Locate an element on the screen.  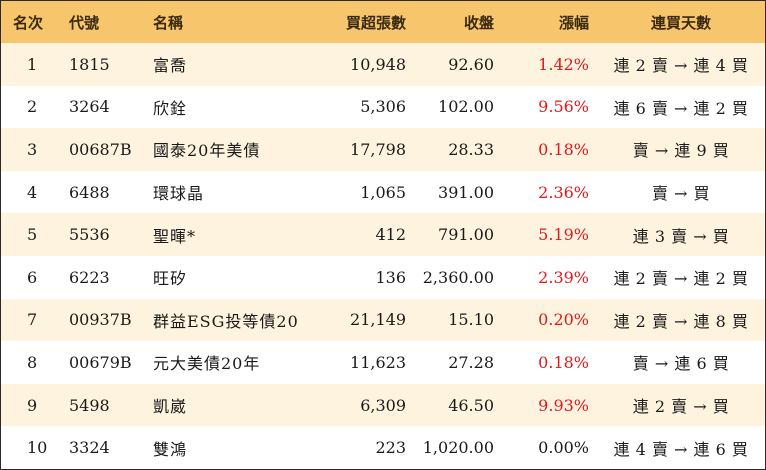
cell-close: 92.60 is located at coordinates (471, 64).